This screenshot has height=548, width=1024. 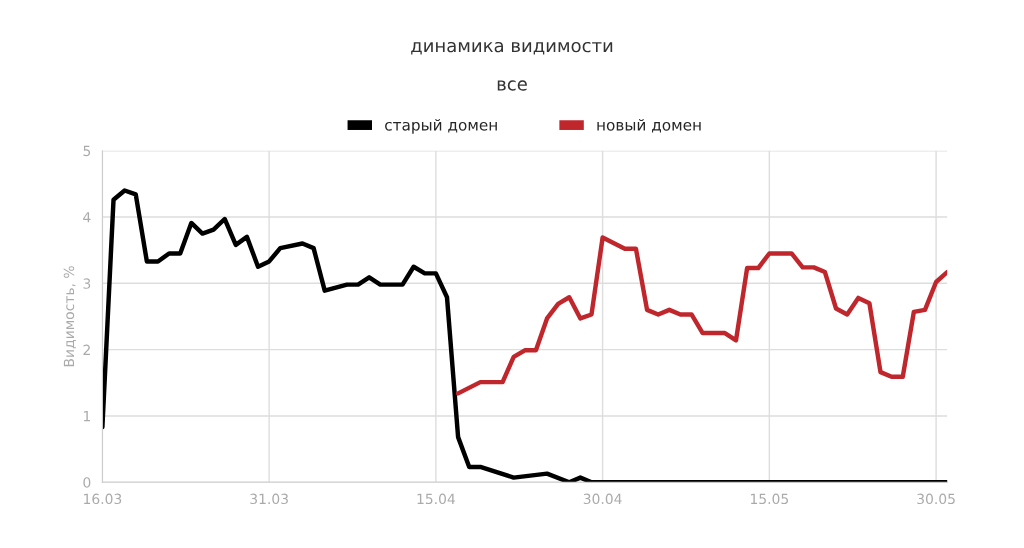 I want to click on x-tick-label: 16.03, so click(x=103, y=499).